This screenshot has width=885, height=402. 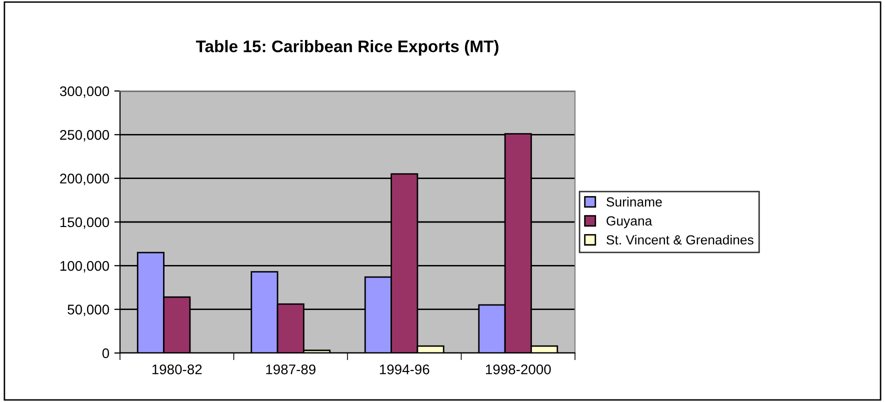 What do you see at coordinates (347, 48) in the screenshot?
I see `chart-title: Table 15: Caribbean Rice Exports (MT)` at bounding box center [347, 48].